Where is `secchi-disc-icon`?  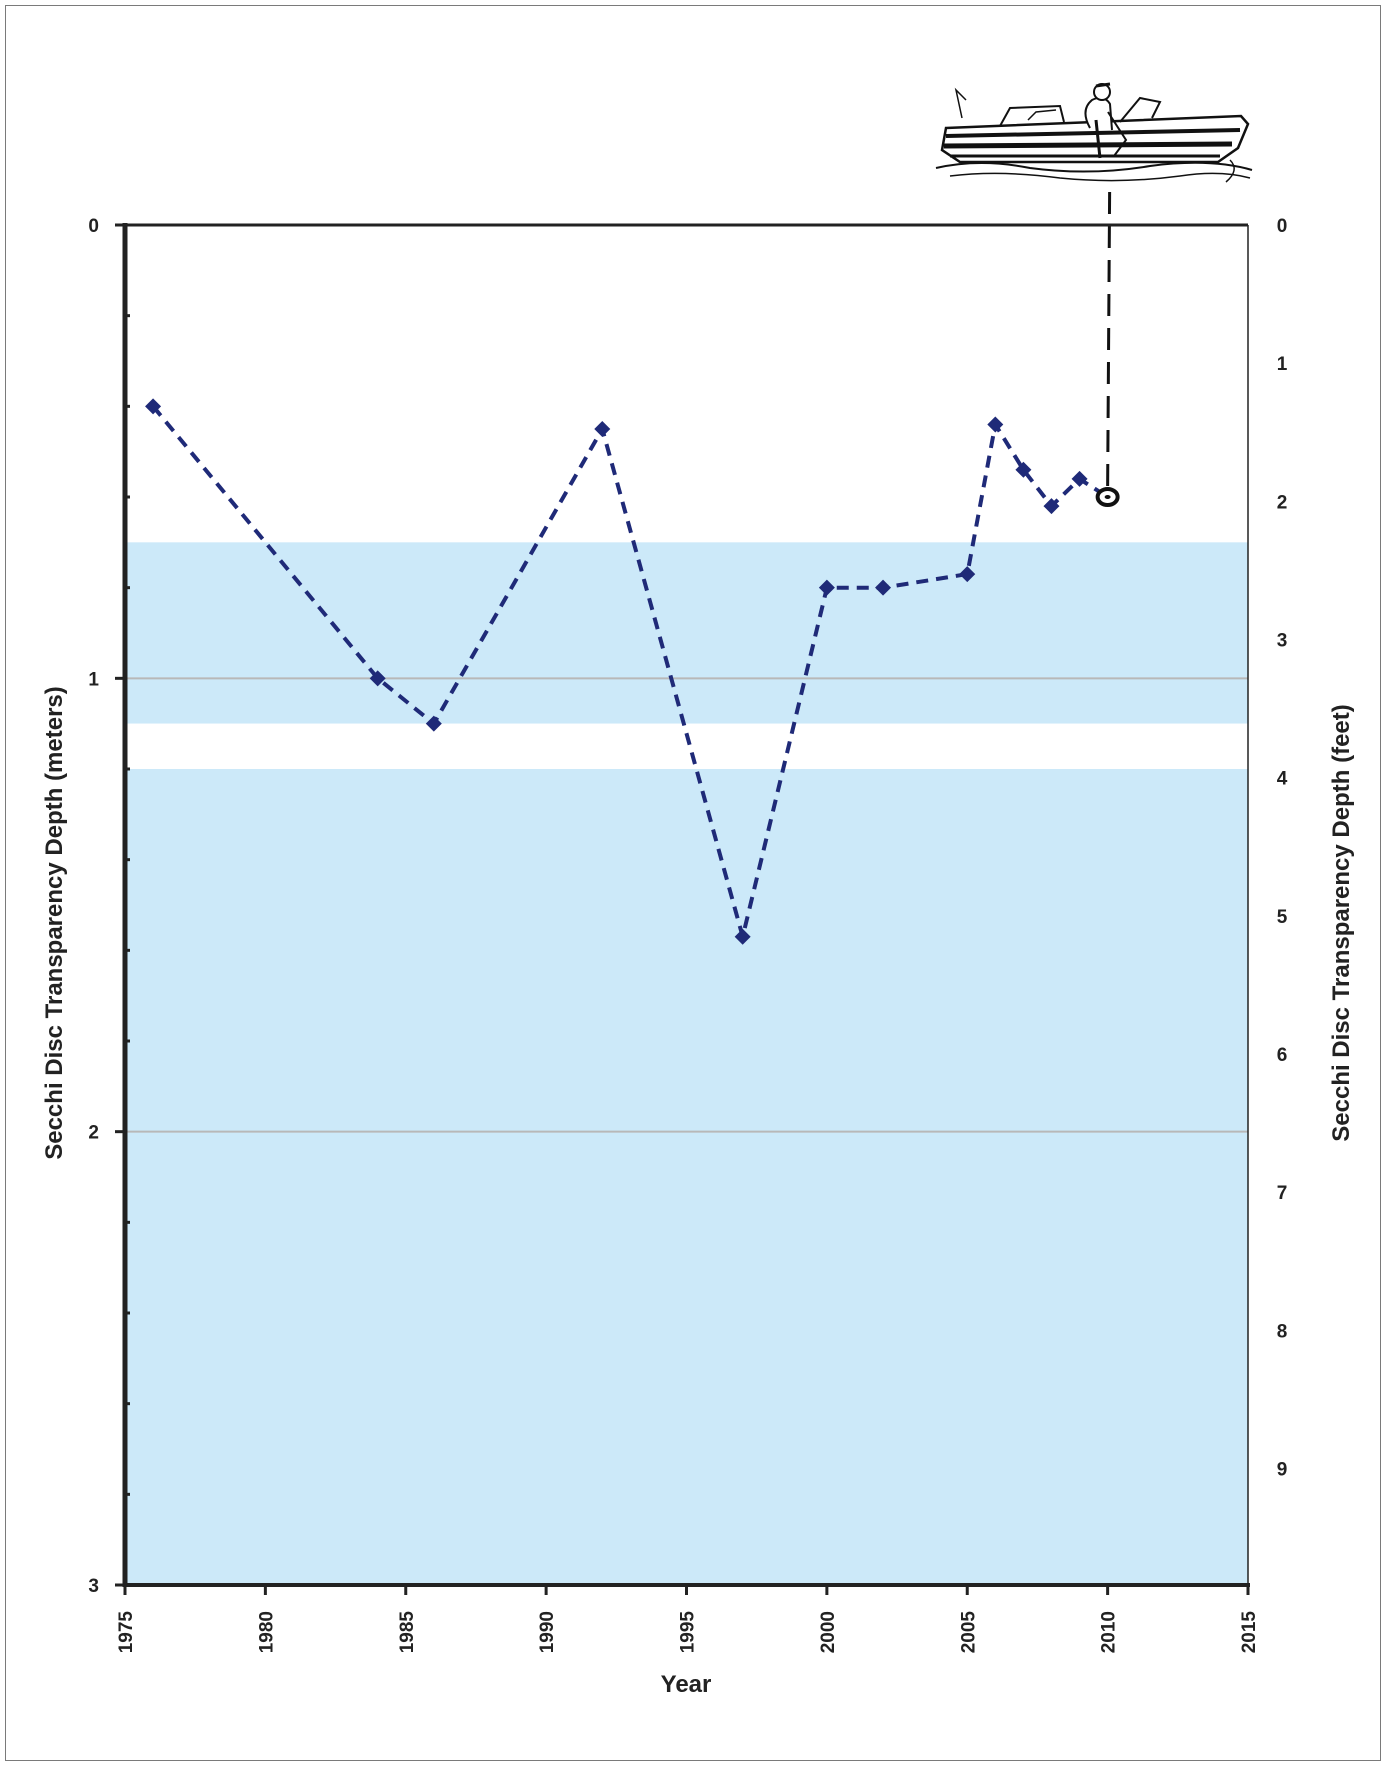 secchi-disc-icon is located at coordinates (1107, 497).